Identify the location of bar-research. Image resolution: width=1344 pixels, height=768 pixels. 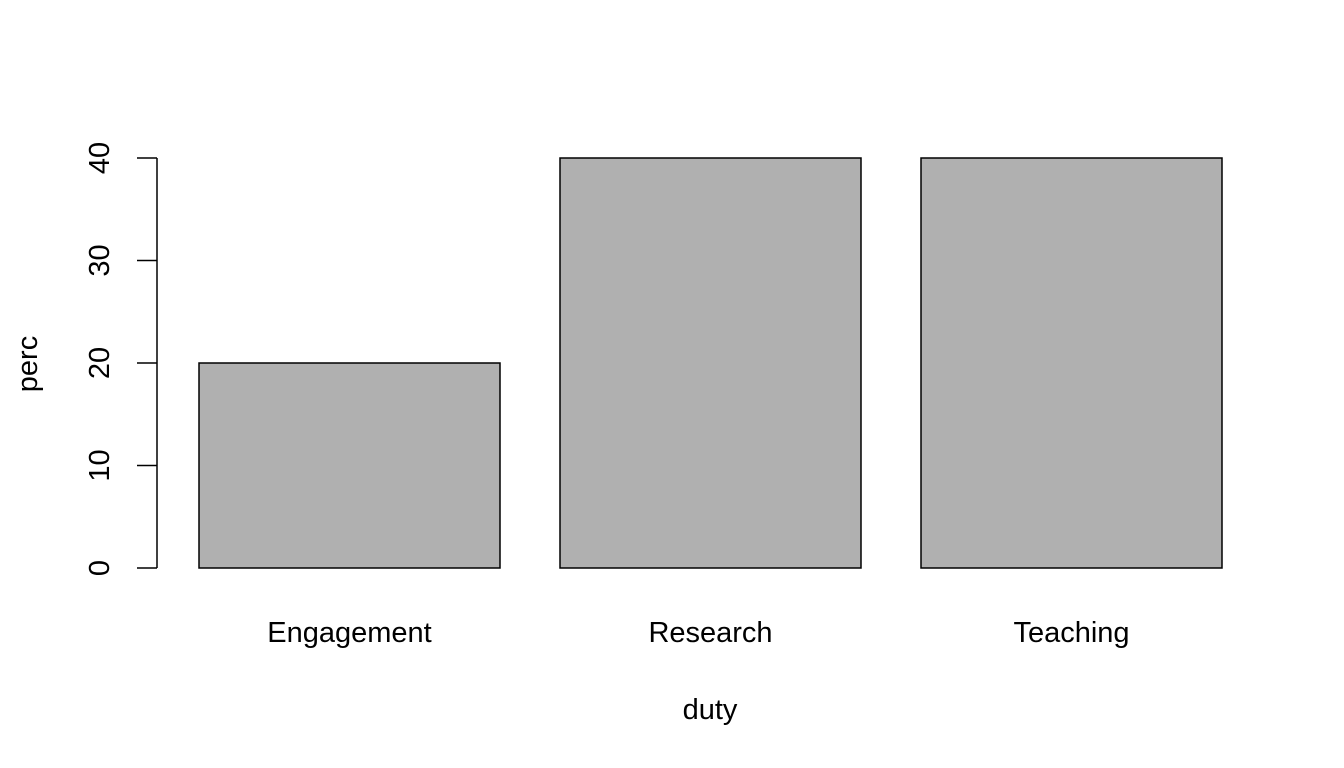
(710, 363).